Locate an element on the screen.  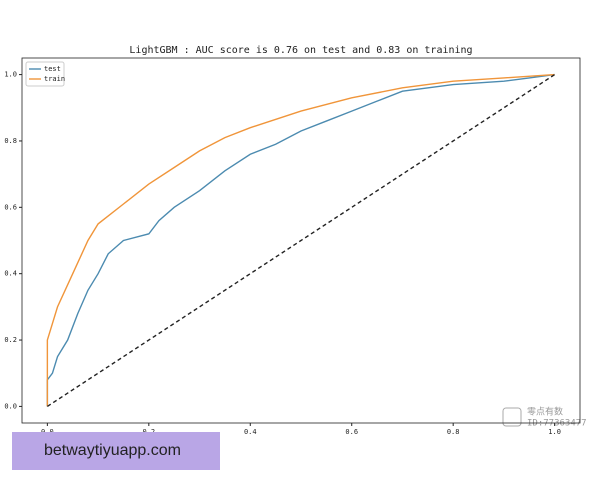
legend-box is located at coordinates (45, 74).